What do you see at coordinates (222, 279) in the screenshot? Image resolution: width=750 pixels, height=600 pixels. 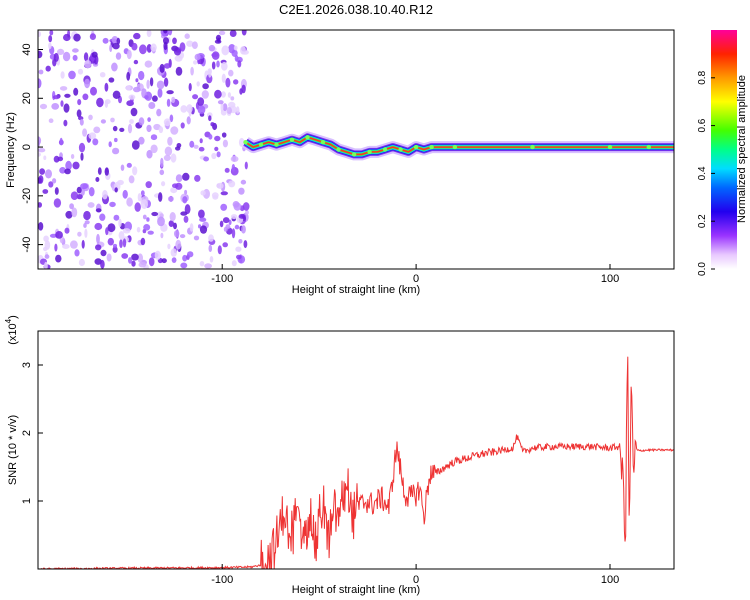 I see `x-tick-label: -100` at bounding box center [222, 279].